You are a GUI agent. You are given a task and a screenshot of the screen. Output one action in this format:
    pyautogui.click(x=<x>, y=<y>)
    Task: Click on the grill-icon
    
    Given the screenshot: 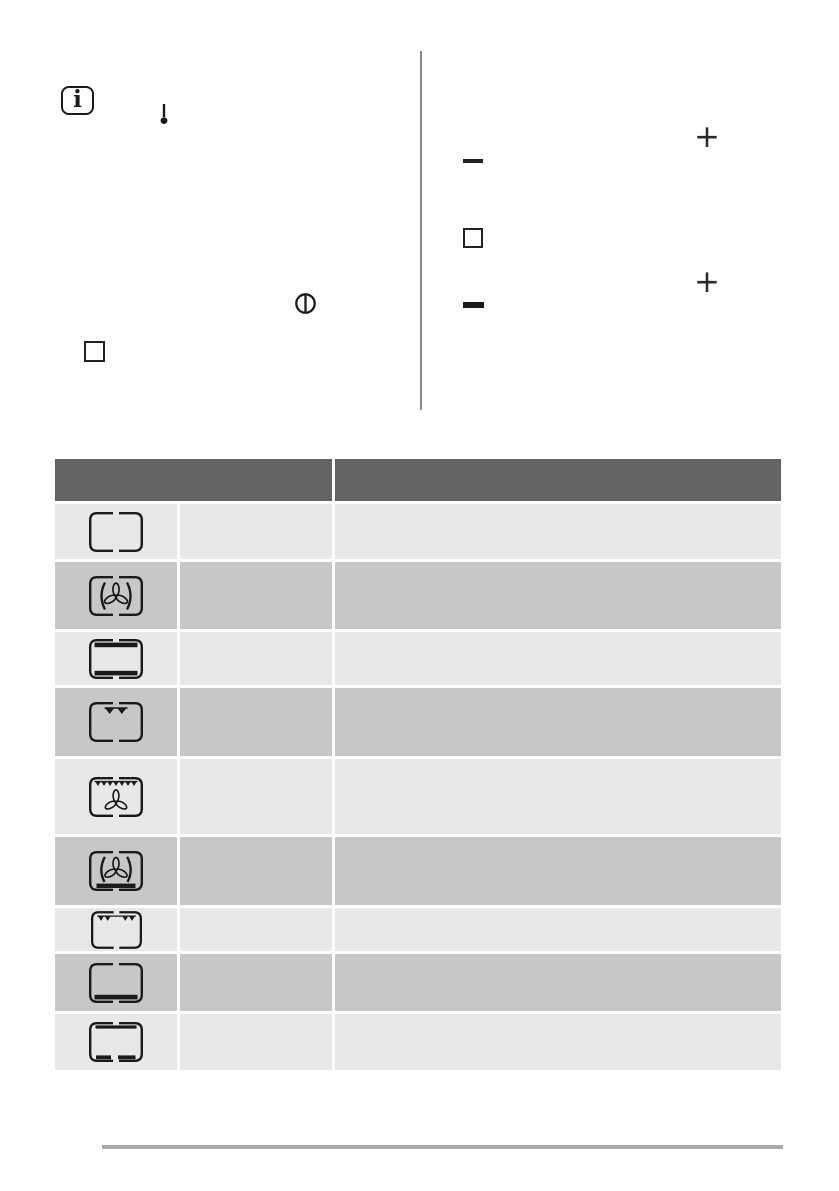 What is the action you would take?
    pyautogui.click(x=116, y=722)
    